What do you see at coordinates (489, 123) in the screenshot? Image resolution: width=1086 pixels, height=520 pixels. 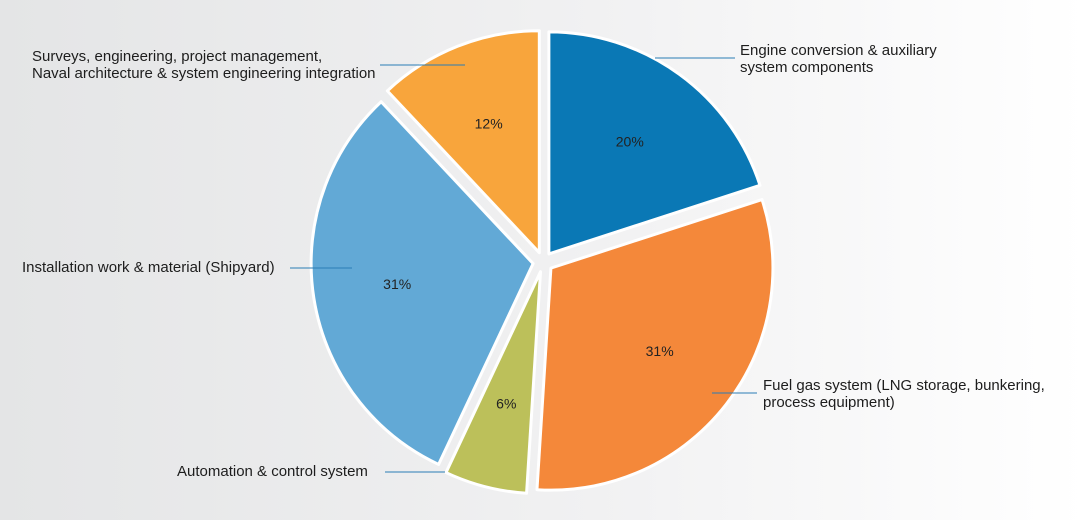 I see `value-label: 12%` at bounding box center [489, 123].